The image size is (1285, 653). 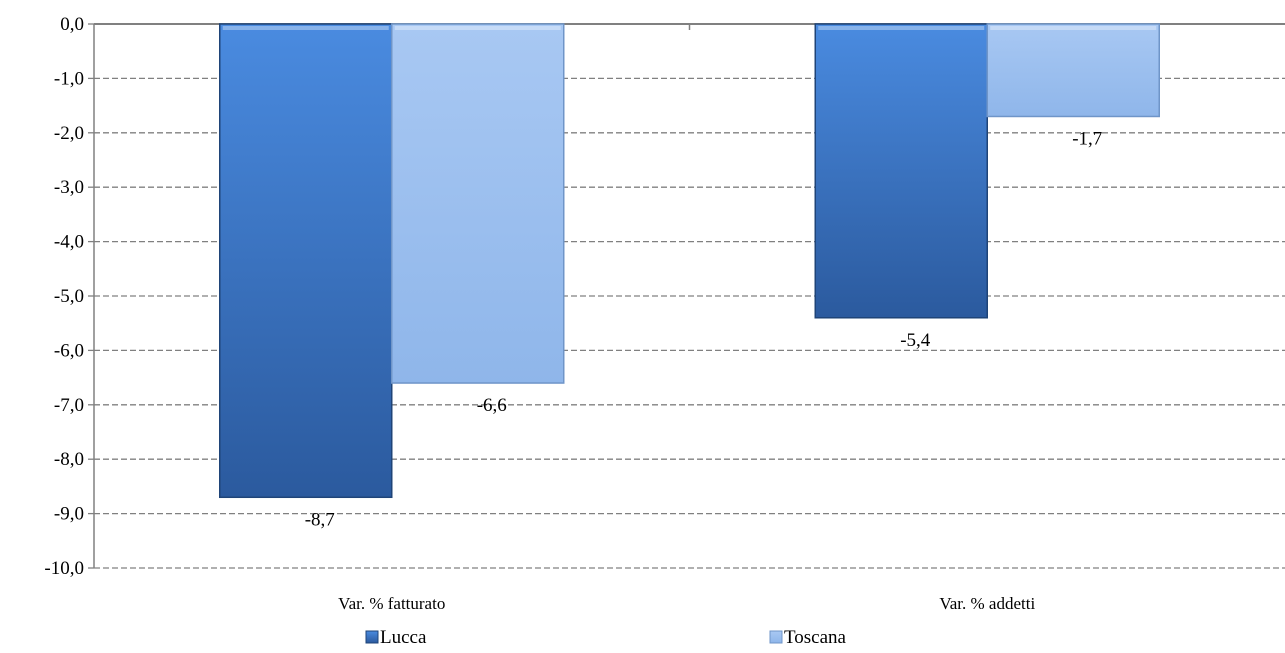 I want to click on y-tick-label: -4,0, so click(x=69, y=242).